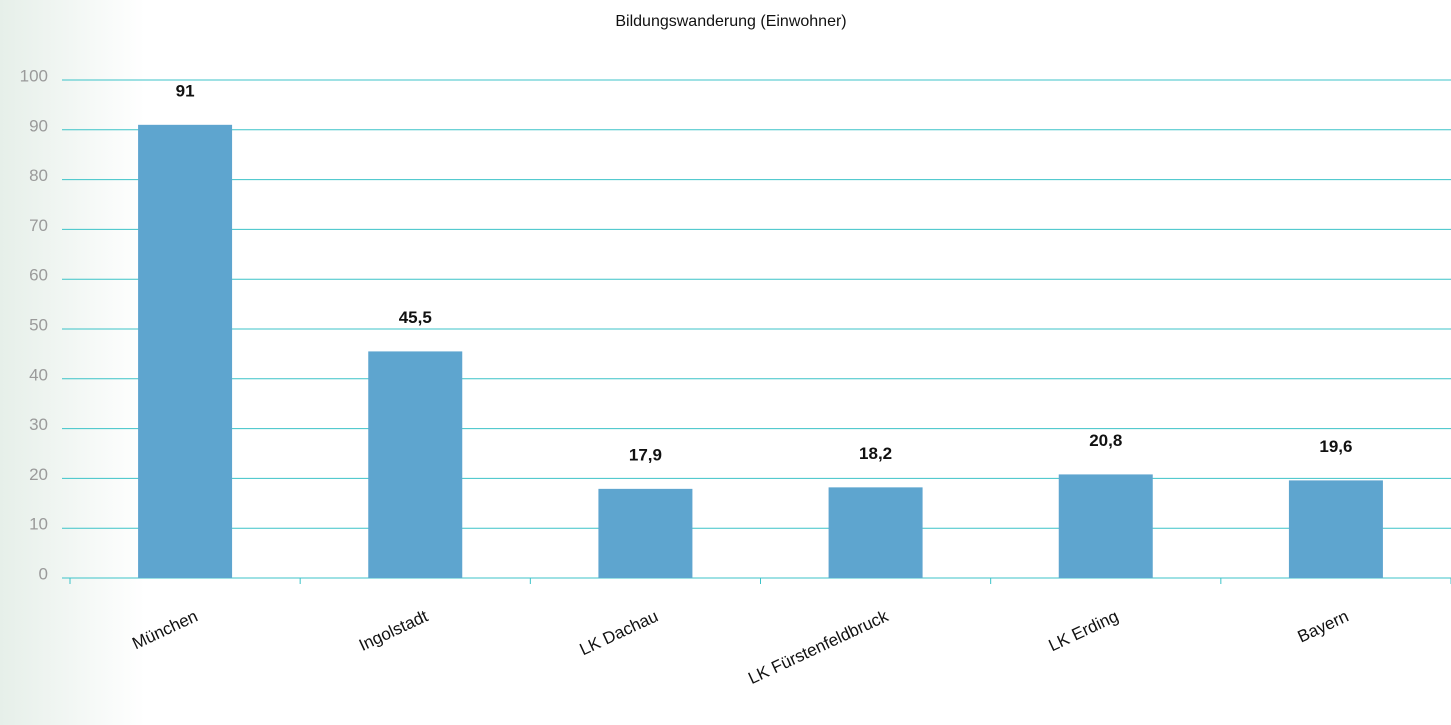  Describe the element at coordinates (38, 474) in the screenshot. I see `y-tick-label: 20` at that location.